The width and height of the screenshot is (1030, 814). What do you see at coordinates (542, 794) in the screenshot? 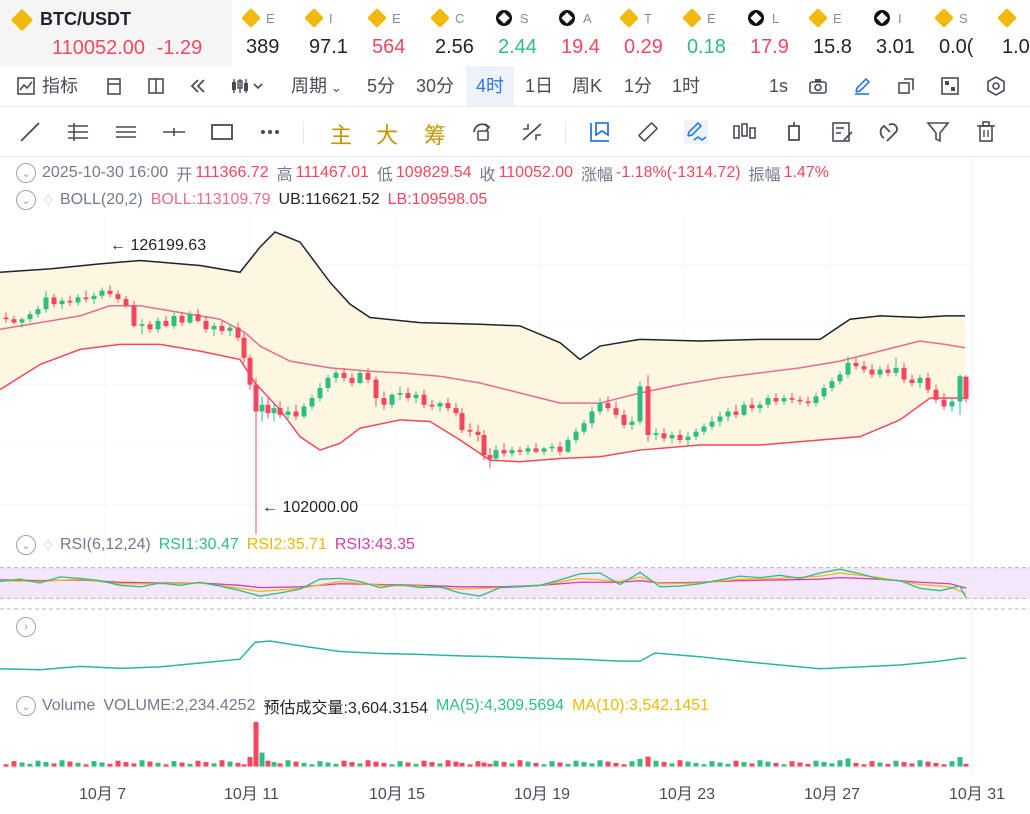
I see `date-tick-label: 10月 19` at bounding box center [542, 794].